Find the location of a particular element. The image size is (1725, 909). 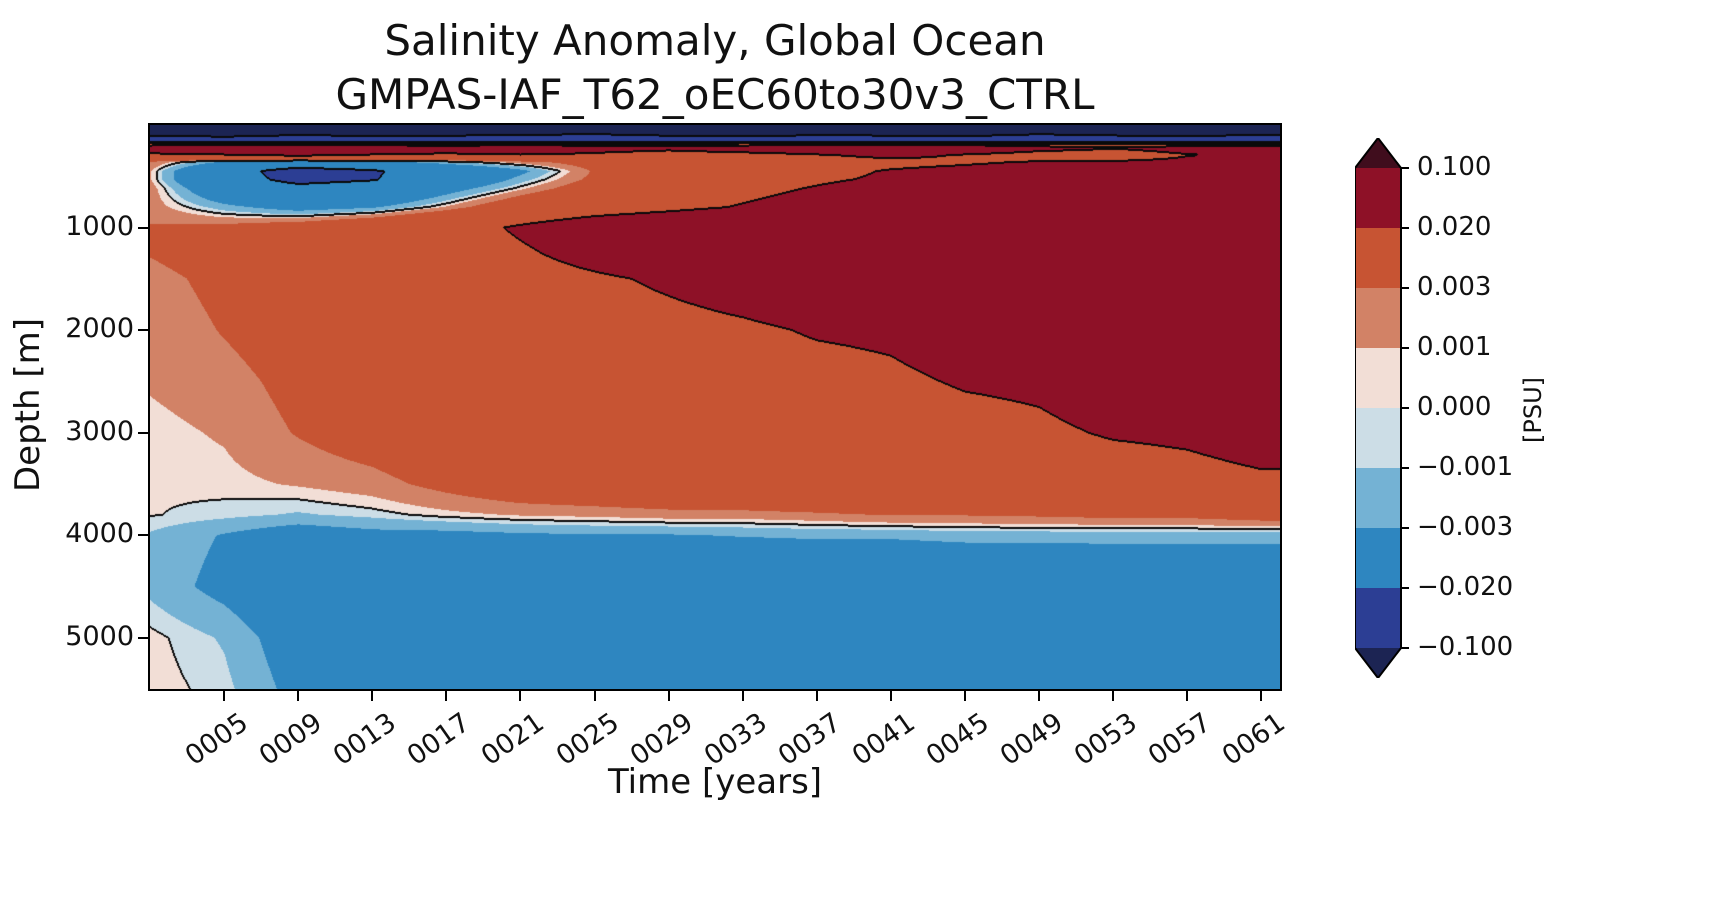

y-axis-label-wrap: Depth [m] is located at coordinates (28, 405).